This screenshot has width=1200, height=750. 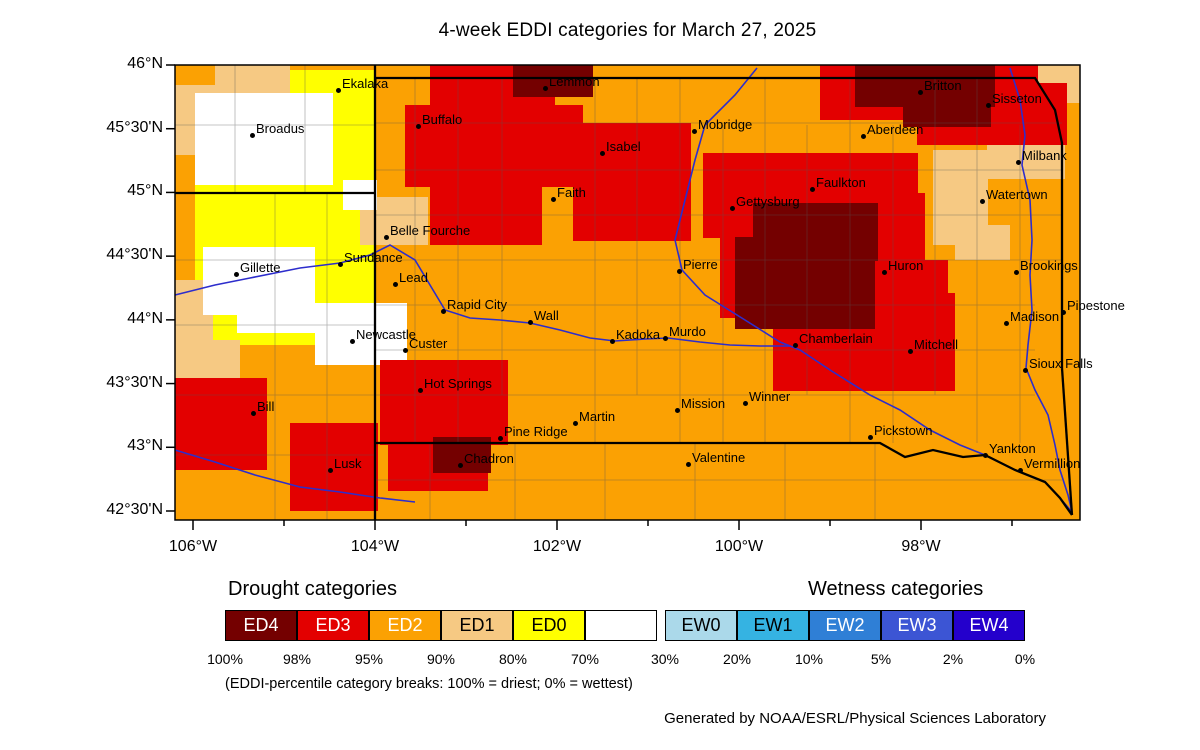 I want to click on city-label: Pine Ridge, so click(x=536, y=431).